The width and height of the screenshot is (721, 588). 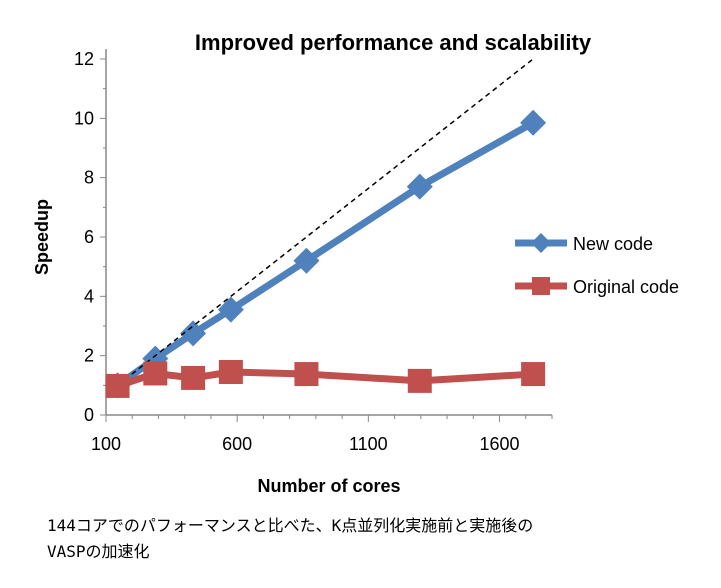 What do you see at coordinates (541, 286) in the screenshot?
I see `legend-marker-original-code` at bounding box center [541, 286].